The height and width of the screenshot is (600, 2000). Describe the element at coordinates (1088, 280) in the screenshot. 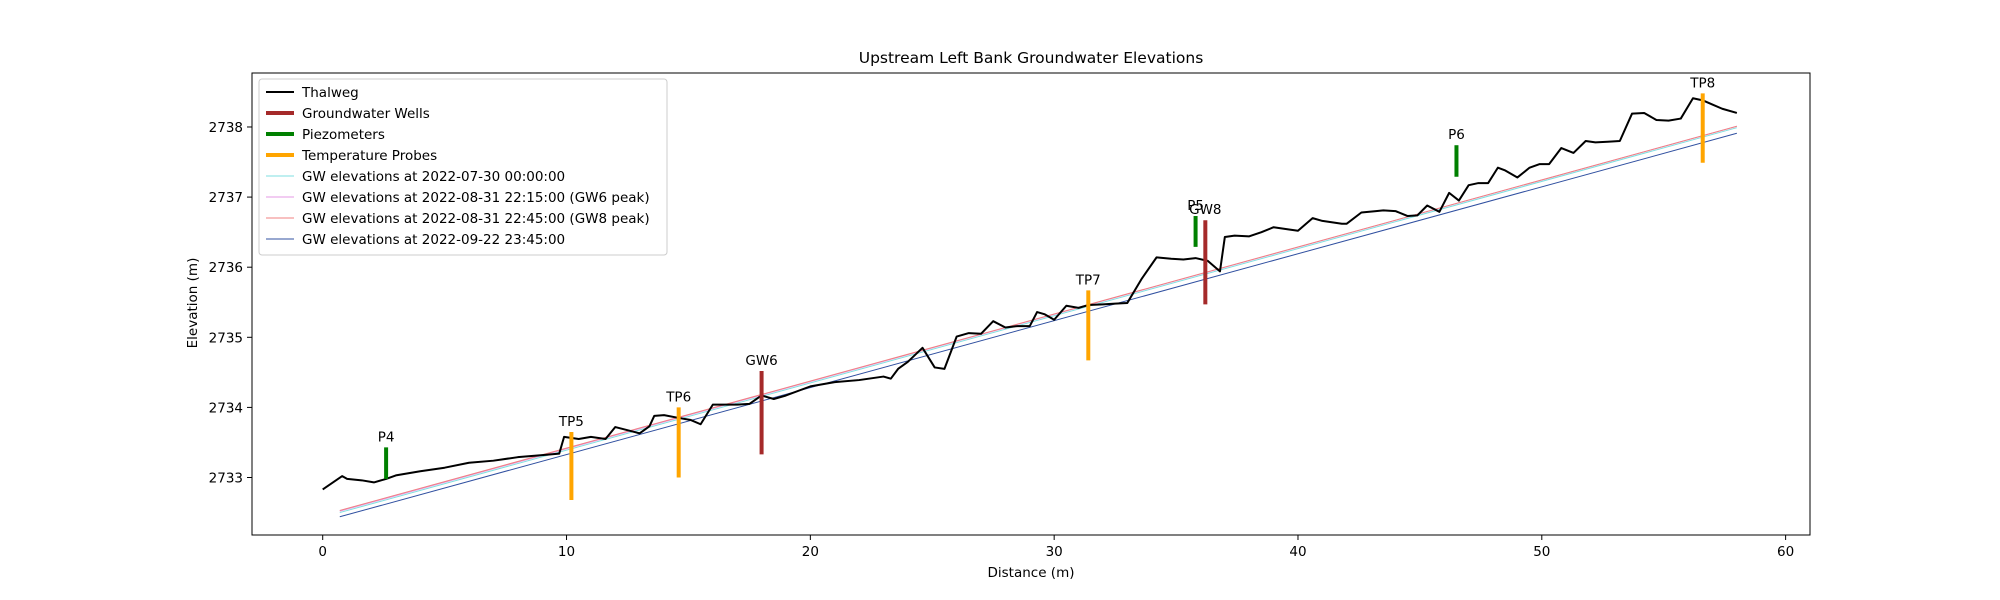

I see `marker-label-tp7: TP7` at that location.